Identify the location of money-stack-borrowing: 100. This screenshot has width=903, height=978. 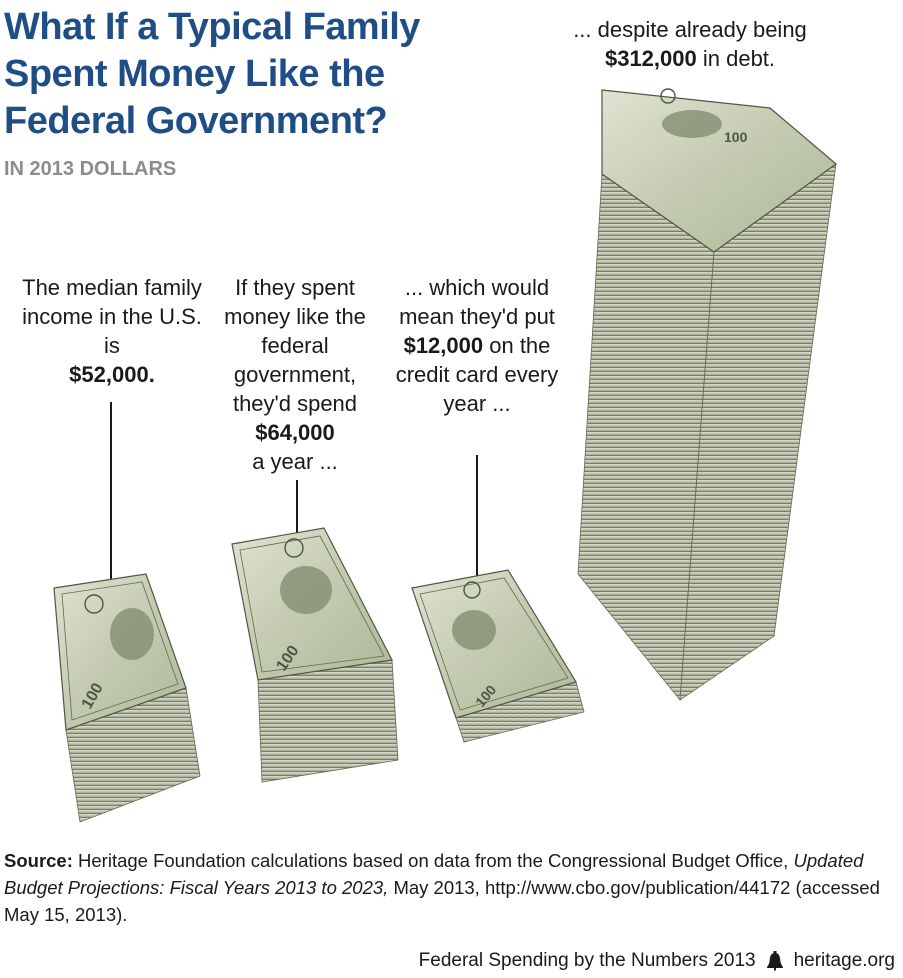
(498, 656).